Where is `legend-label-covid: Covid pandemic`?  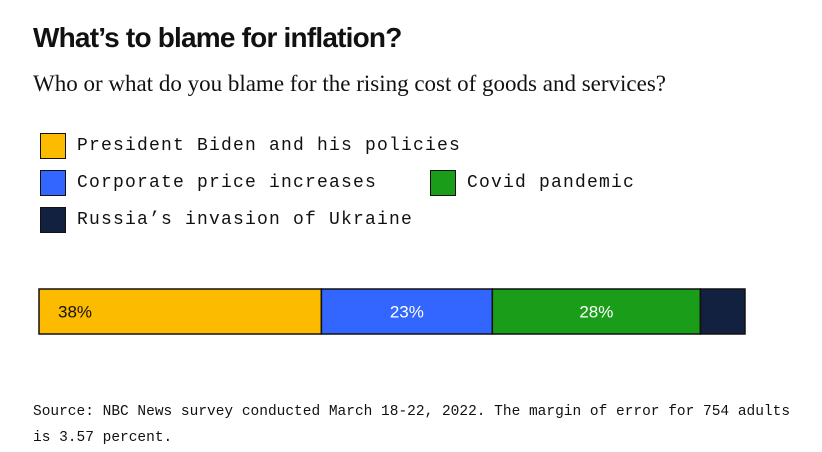
legend-label-covid: Covid pandemic is located at coordinates (551, 183).